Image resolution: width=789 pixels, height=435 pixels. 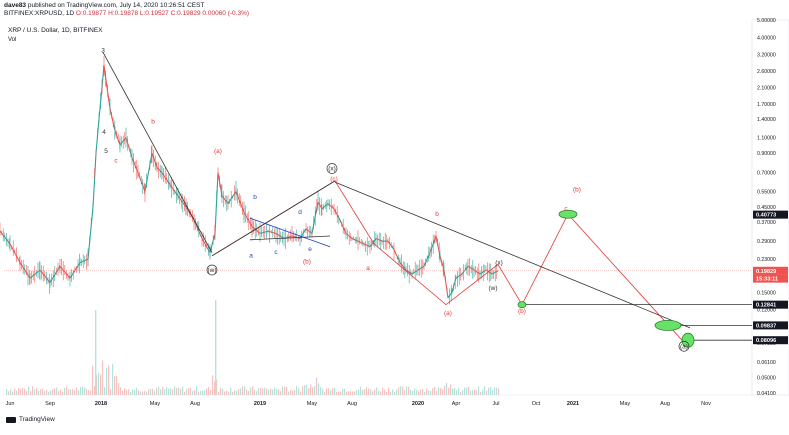 I want to click on volume-label: Vol, so click(x=12, y=40).